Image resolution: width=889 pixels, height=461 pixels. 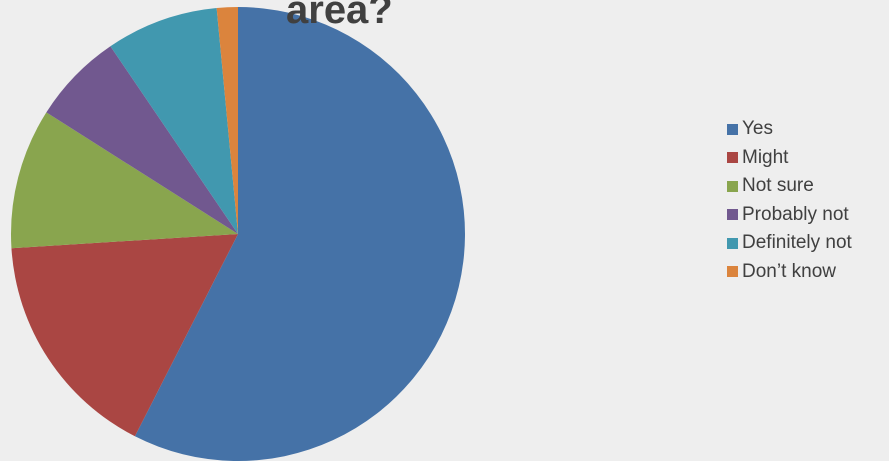 I want to click on legend-label: Probably not, so click(x=795, y=214).